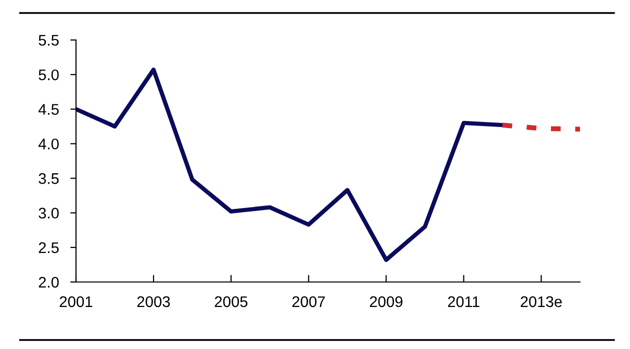 The height and width of the screenshot is (349, 630). Describe the element at coordinates (464, 302) in the screenshot. I see `x-tick-label: 2011` at that location.